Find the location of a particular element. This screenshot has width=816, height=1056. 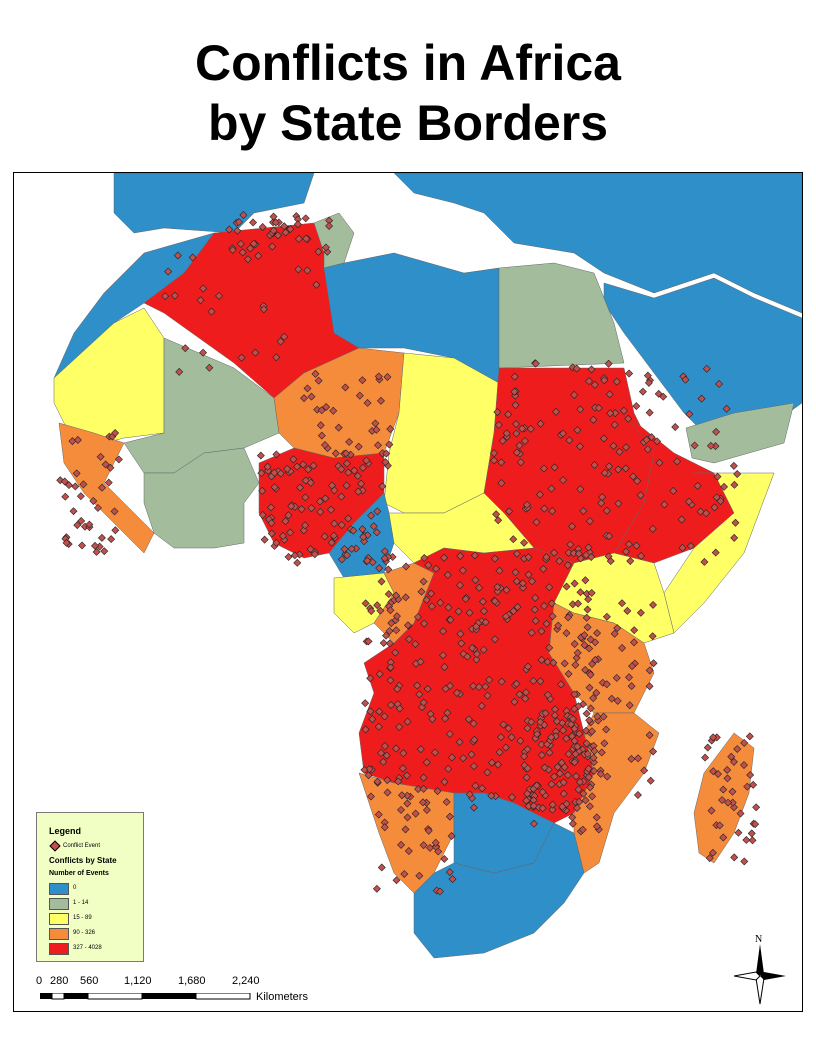

region-tanzania is located at coordinates (601, 658).